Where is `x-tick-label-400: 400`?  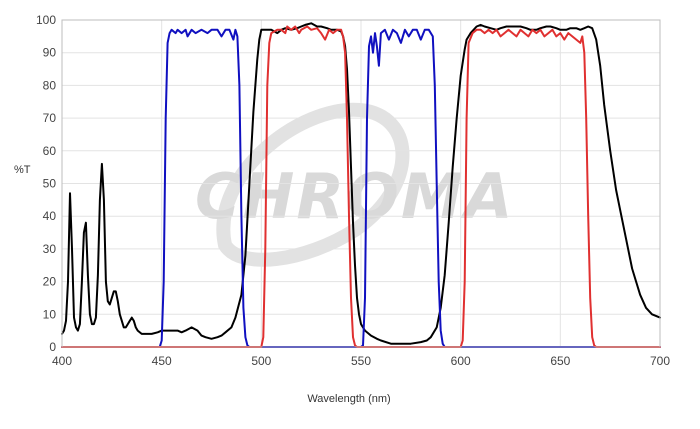 x-tick-label-400: 400 is located at coordinates (62, 361).